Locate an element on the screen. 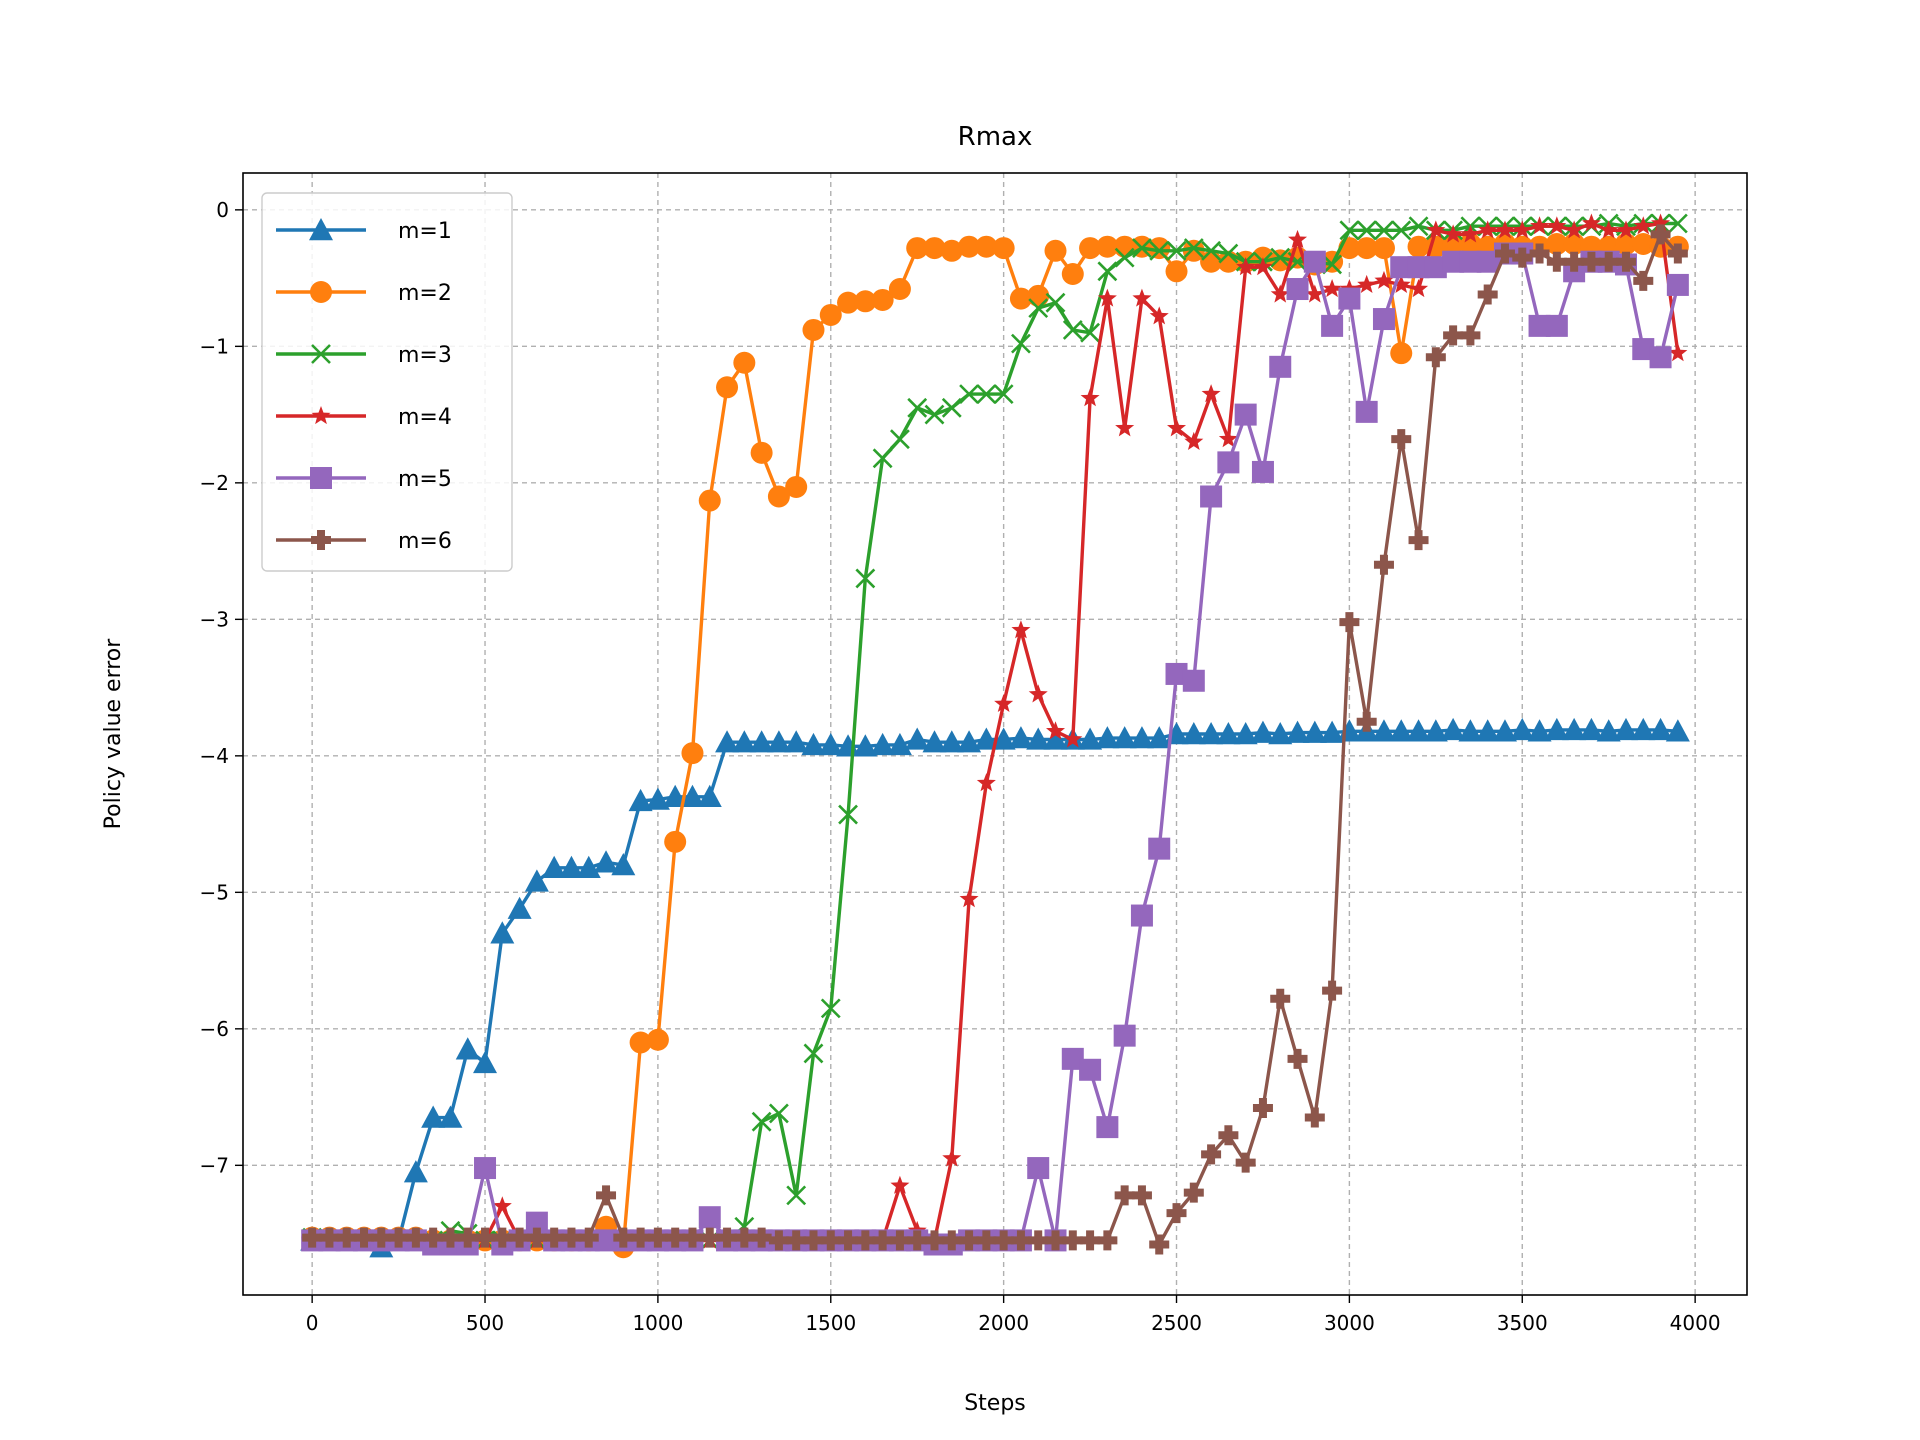 This screenshot has width=1920, height=1440. x-tick-label: 2000 is located at coordinates (1003, 1323).